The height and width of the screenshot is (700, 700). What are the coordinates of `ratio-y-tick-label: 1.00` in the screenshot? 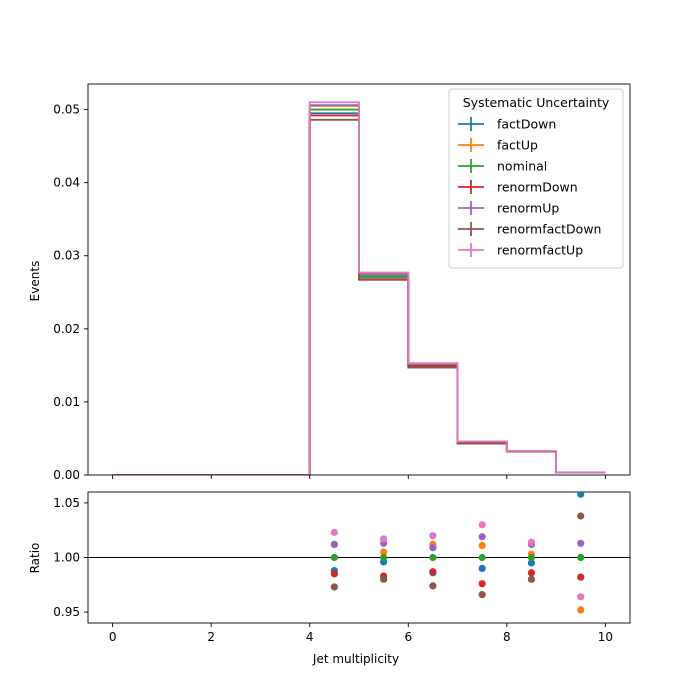 It's located at (66, 558).